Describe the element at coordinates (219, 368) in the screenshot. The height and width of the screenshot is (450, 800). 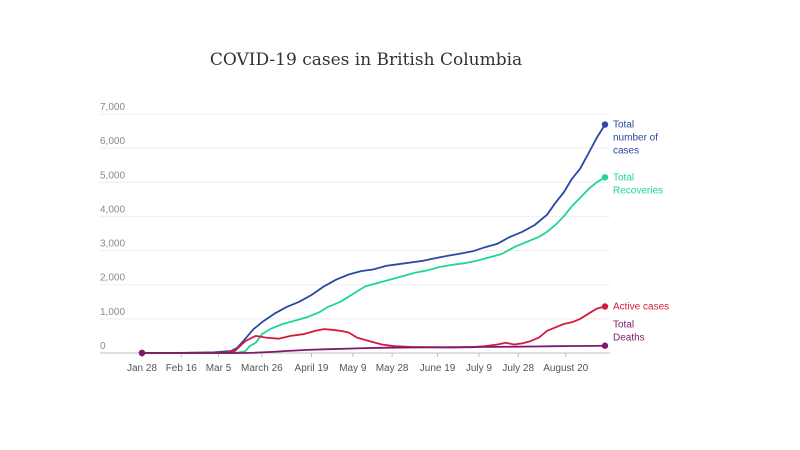
I see `x-tick-label: Mar 5` at that location.